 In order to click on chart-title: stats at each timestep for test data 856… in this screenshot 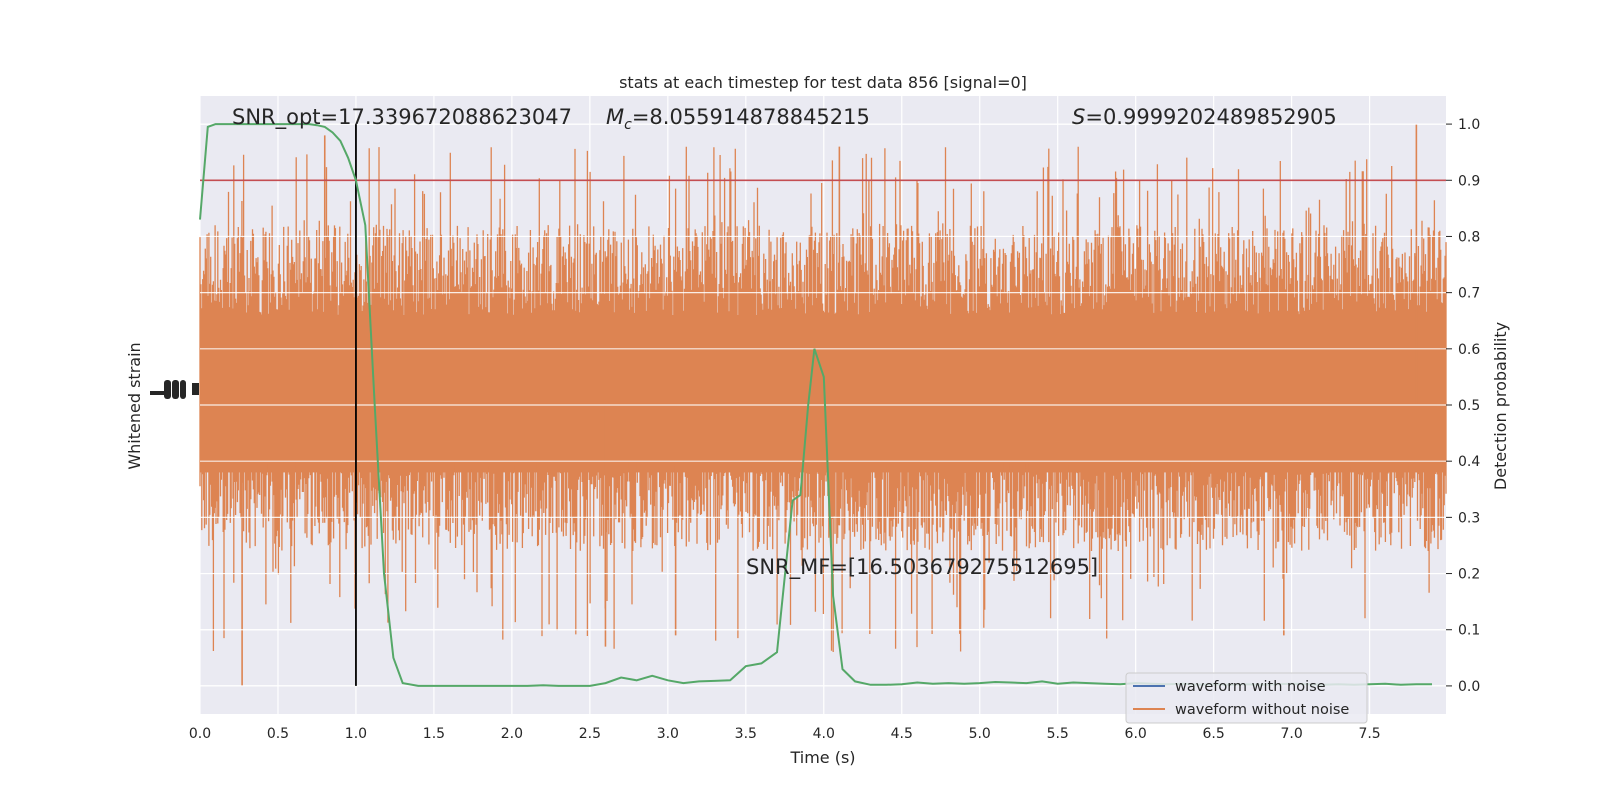, I will do `click(823, 82)`.